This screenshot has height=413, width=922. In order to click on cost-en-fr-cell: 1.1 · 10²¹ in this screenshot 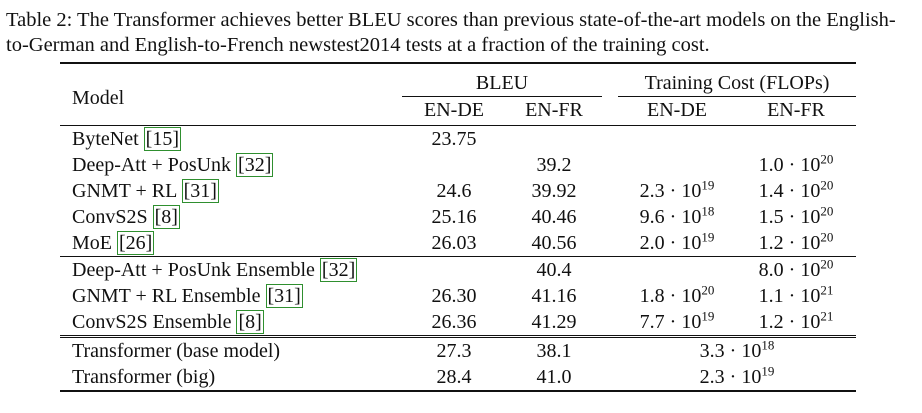, I will do `click(796, 294)`.